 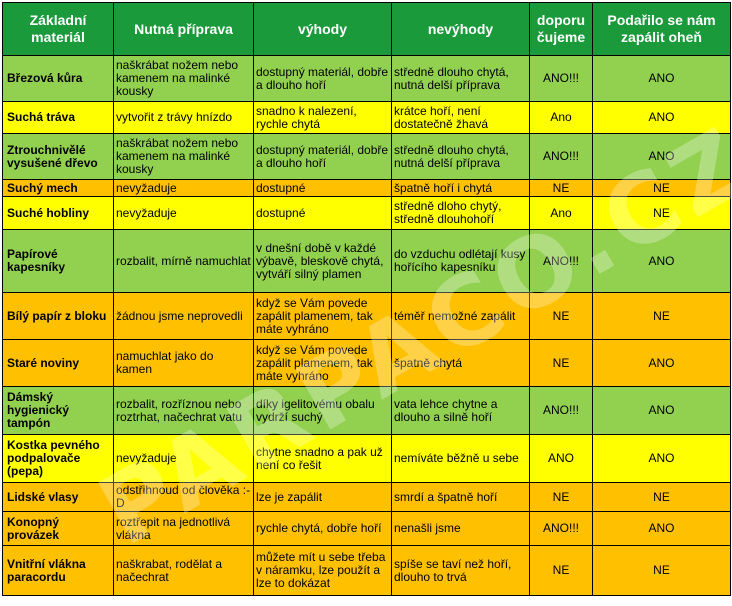 What do you see at coordinates (58, 528) in the screenshot?
I see `material-cell: Konopný provázek` at bounding box center [58, 528].